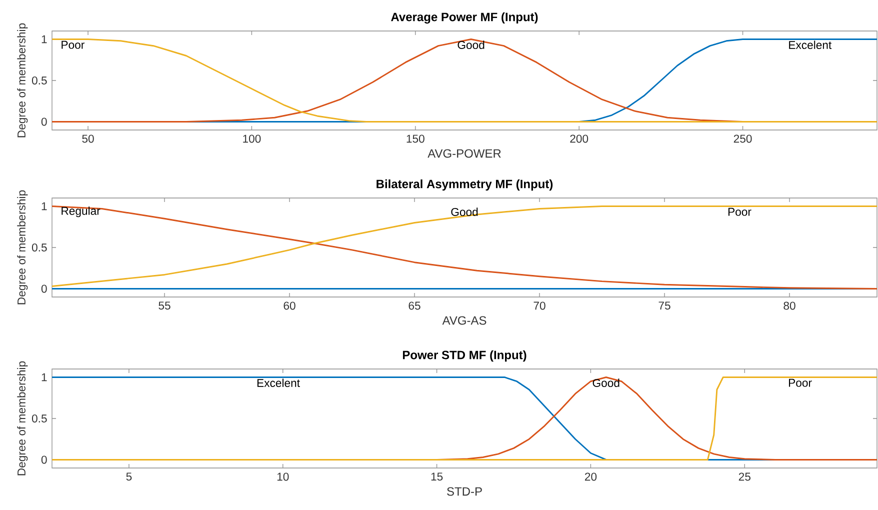 Image resolution: width=878 pixels, height=510 pixels. Describe the element at coordinates (790, 306) in the screenshot. I see `x-tick-label: 80` at that location.